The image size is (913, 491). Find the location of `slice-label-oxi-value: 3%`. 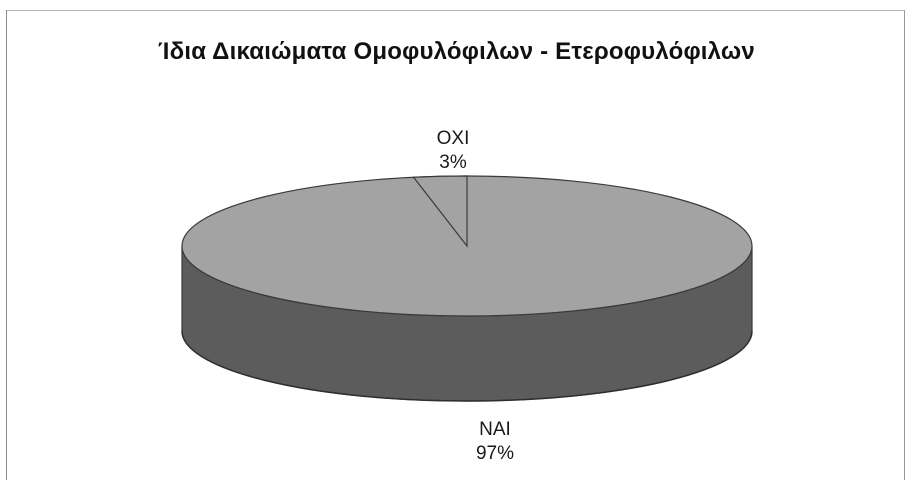

slice-label-oxi-value: 3% is located at coordinates (453, 162).